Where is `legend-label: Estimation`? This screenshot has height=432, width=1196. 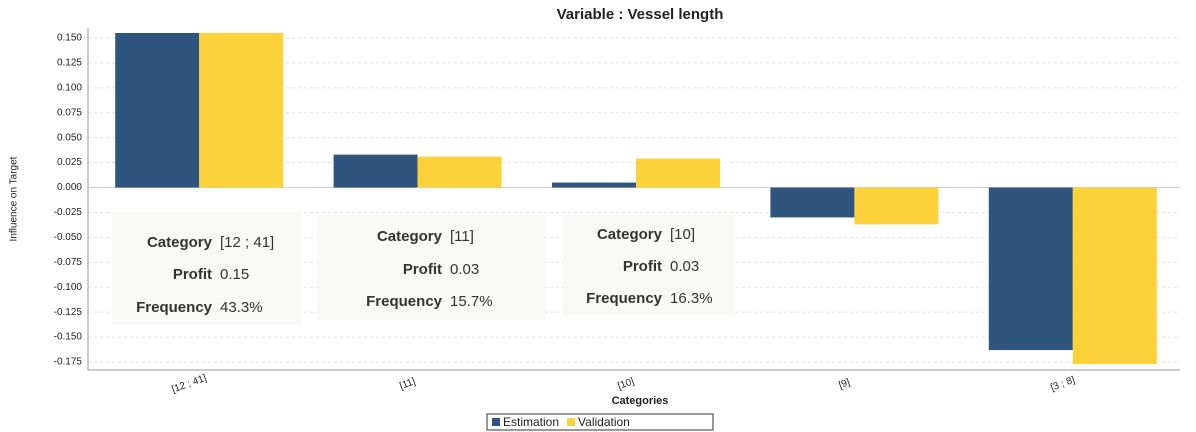 legend-label: Estimation is located at coordinates (531, 422).